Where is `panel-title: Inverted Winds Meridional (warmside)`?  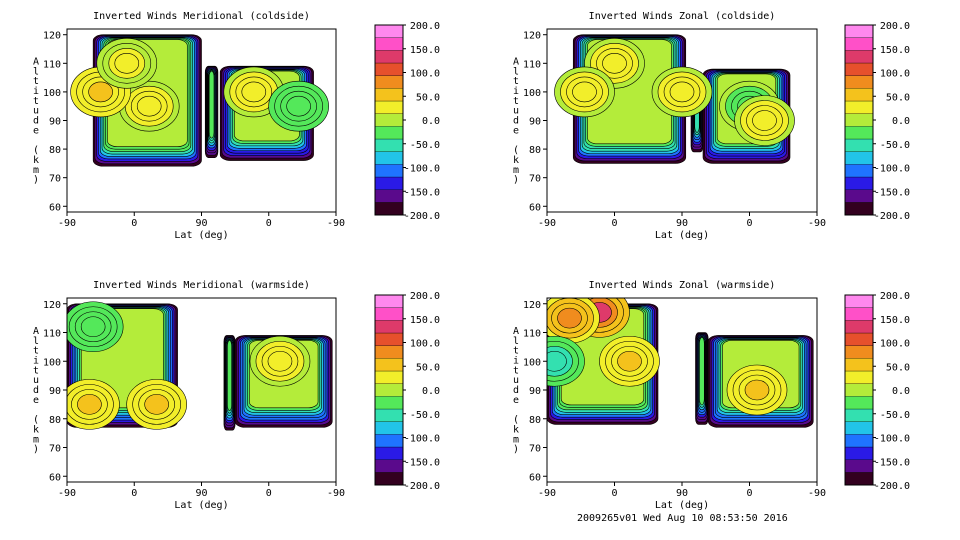 panel-title: Inverted Winds Meridional (warmside) is located at coordinates (201, 285).